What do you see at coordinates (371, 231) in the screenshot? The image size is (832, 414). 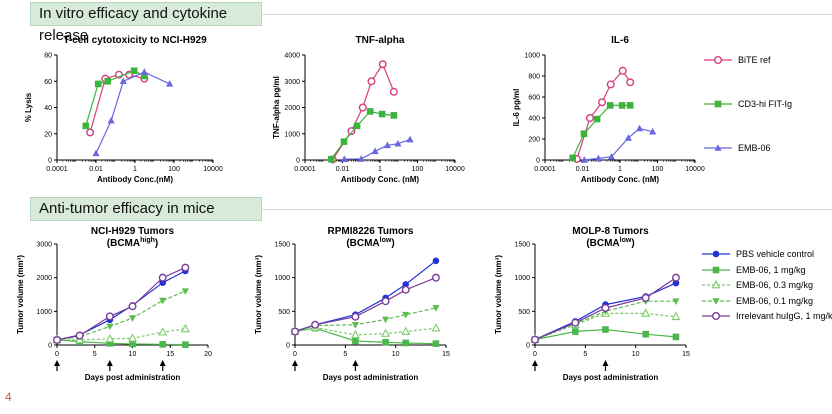 I see `chart-title: RPMI8226 Tumors` at bounding box center [371, 231].